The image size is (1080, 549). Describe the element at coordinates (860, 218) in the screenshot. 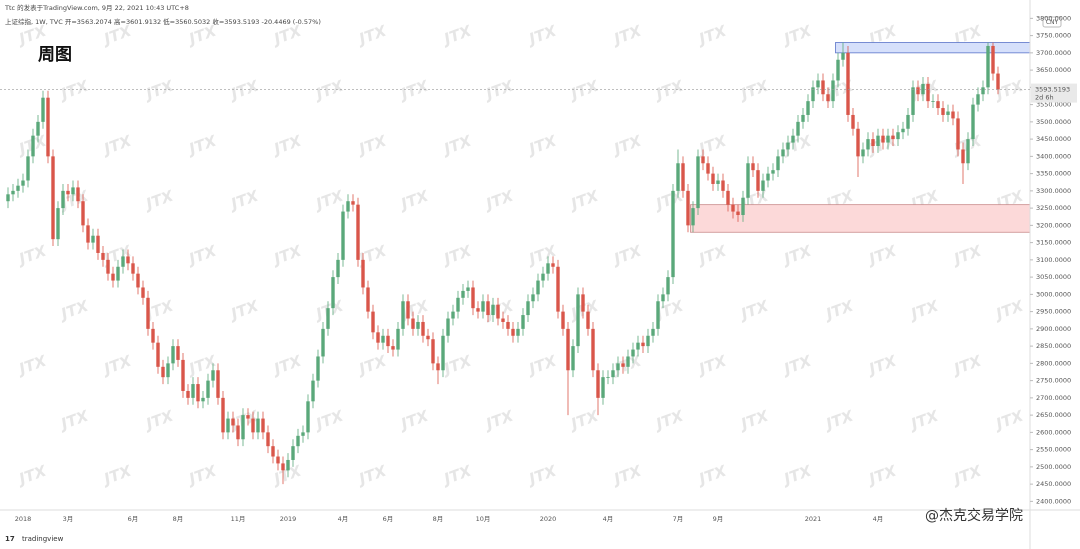

I see `zone` at that location.